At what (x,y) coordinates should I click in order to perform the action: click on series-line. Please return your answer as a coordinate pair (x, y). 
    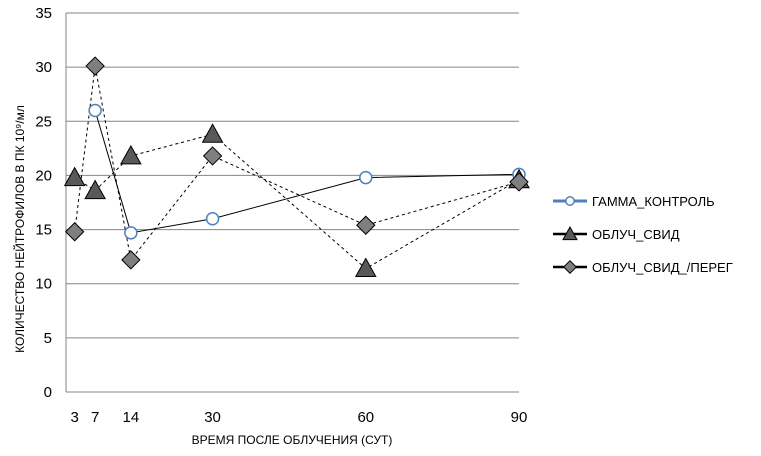
    Looking at the image, I should click on (307, 171).